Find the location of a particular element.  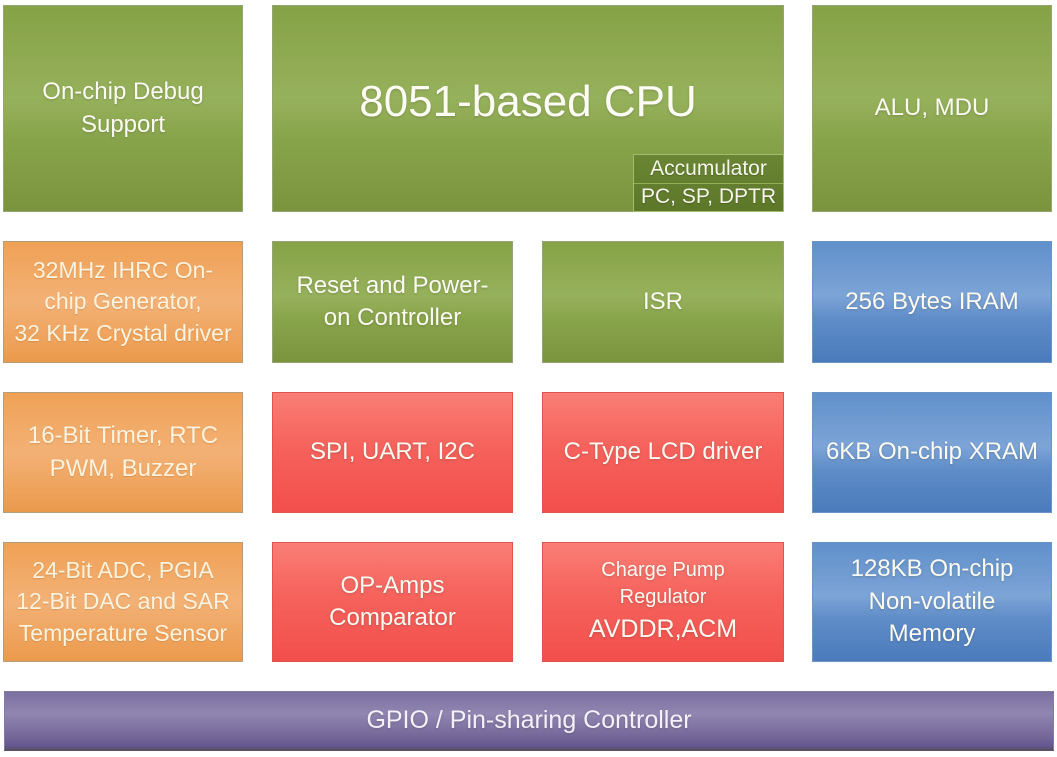

block-label: GPIO / Pin-sharing Controller is located at coordinates (529, 719).